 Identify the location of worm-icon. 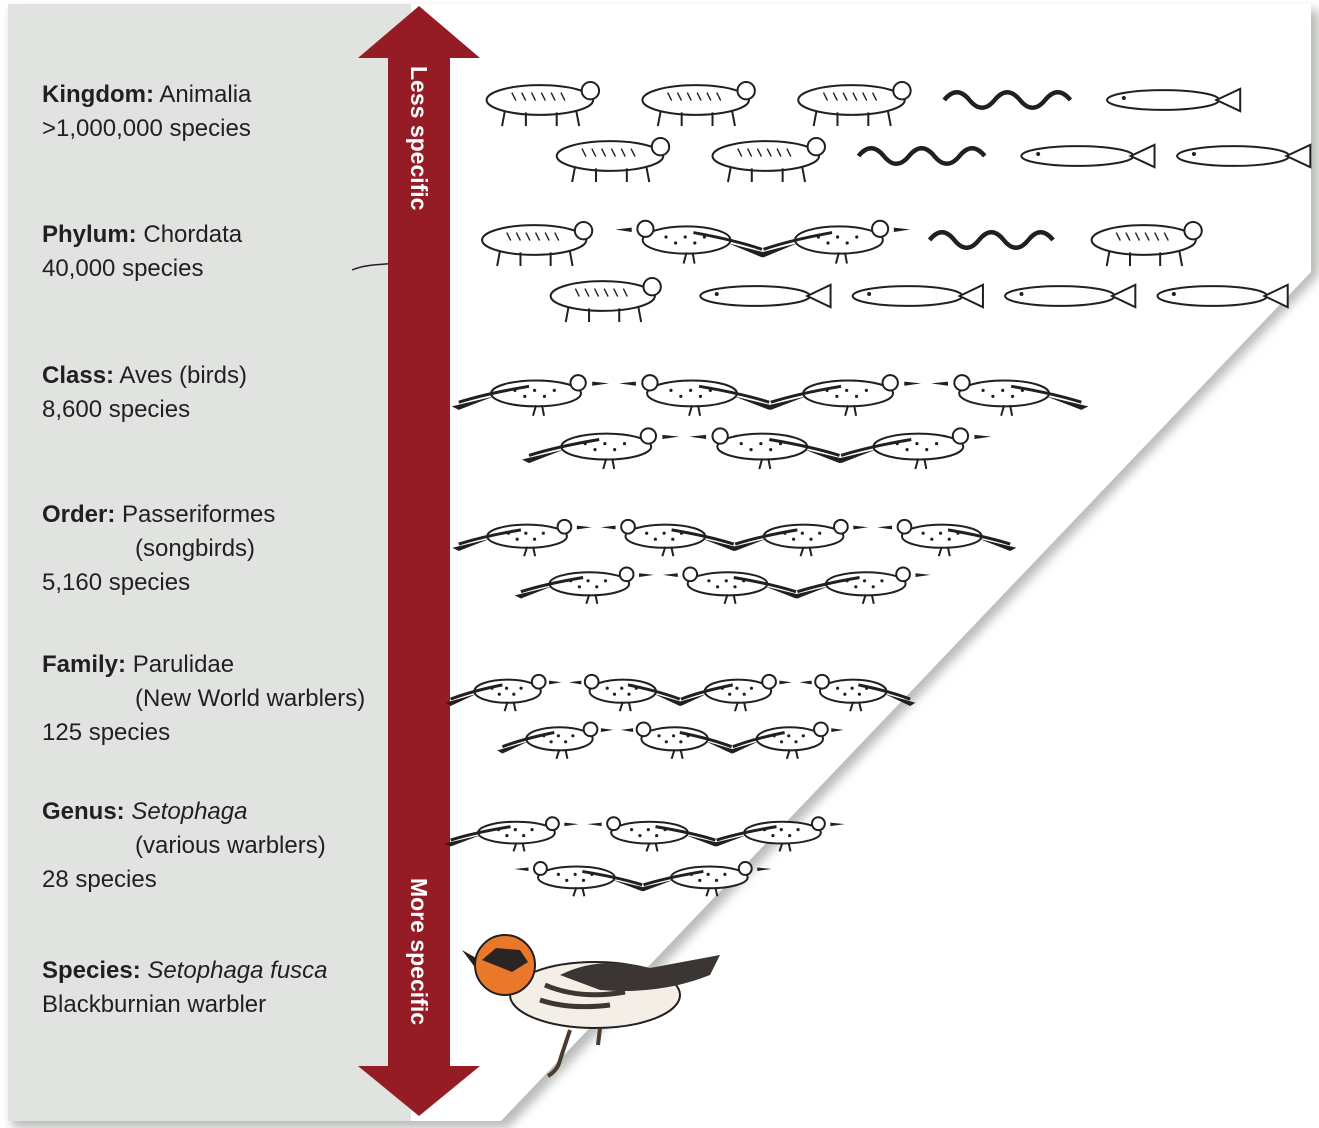
(1007, 100).